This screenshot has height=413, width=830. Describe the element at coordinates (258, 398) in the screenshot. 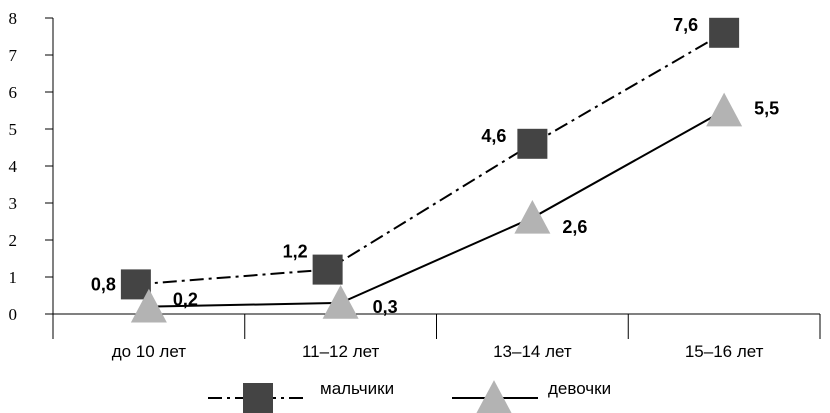

I see `legend-marker-square` at that location.